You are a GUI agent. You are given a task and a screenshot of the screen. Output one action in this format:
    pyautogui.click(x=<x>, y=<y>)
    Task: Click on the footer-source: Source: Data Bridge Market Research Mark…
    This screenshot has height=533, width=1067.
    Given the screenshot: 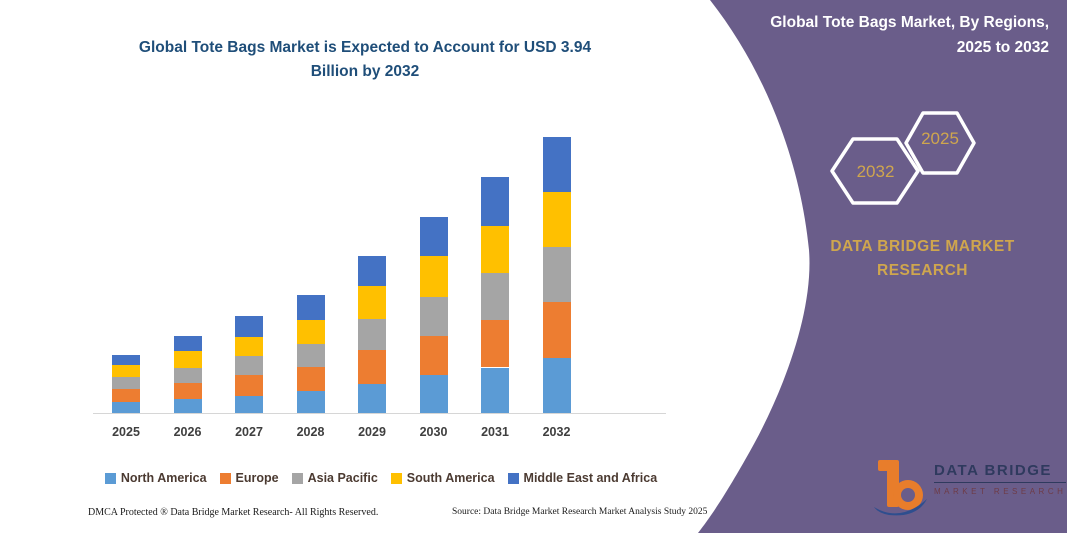 What is the action you would take?
    pyautogui.click(x=580, y=512)
    